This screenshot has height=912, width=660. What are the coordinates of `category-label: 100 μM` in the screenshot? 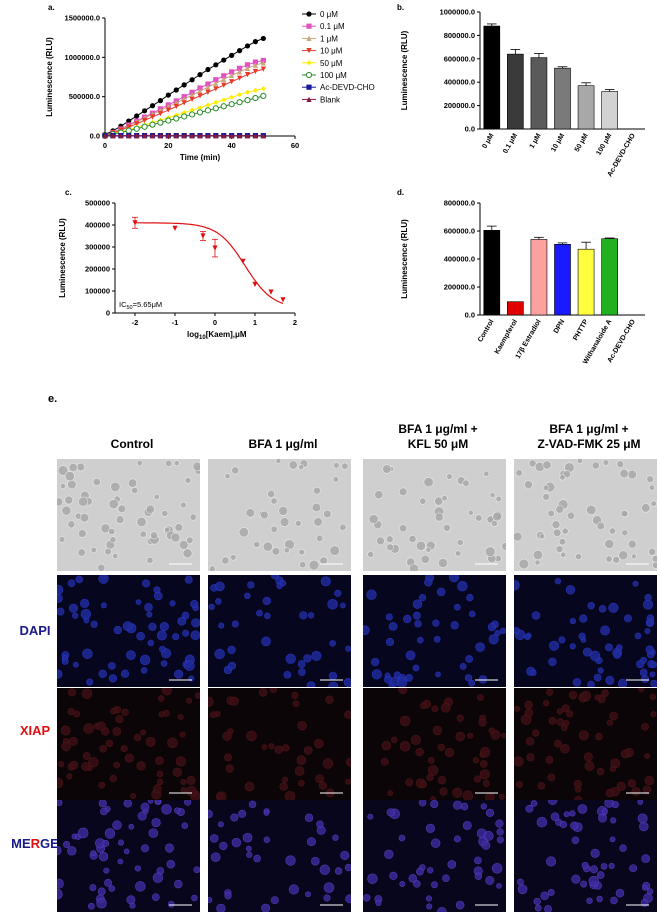 It's located at (604, 144).